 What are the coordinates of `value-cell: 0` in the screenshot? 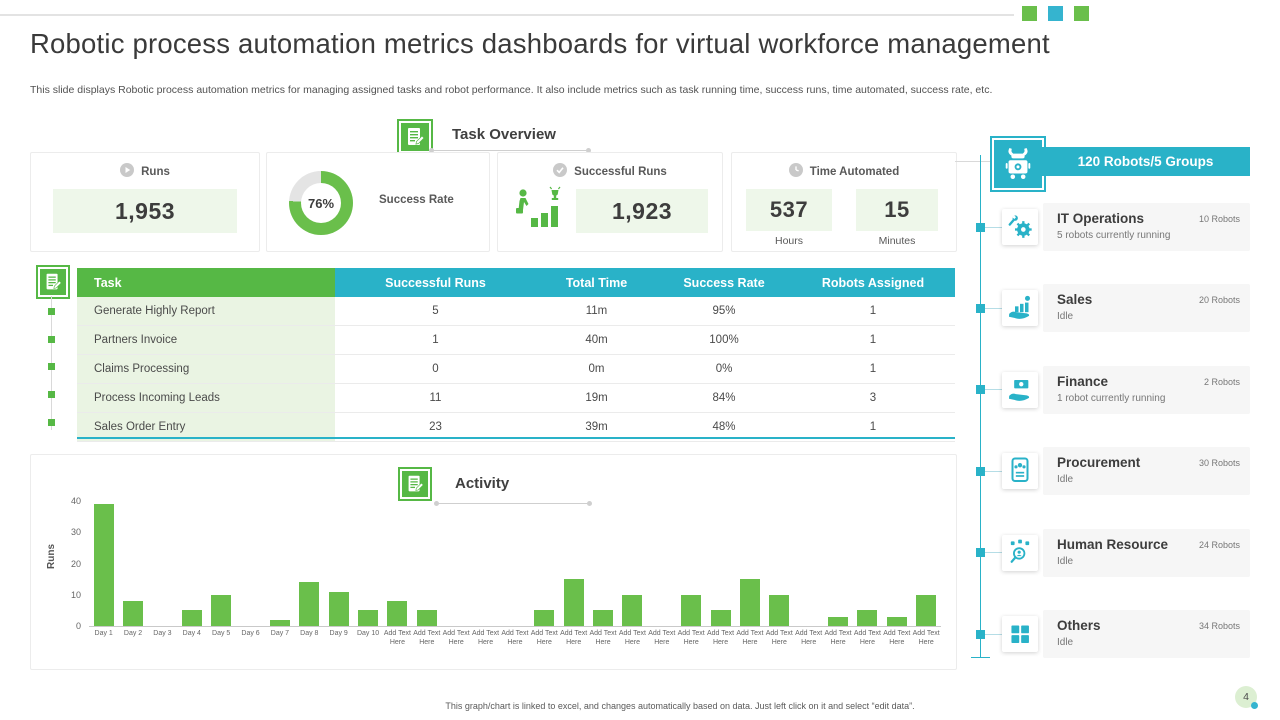 It's located at (435, 369).